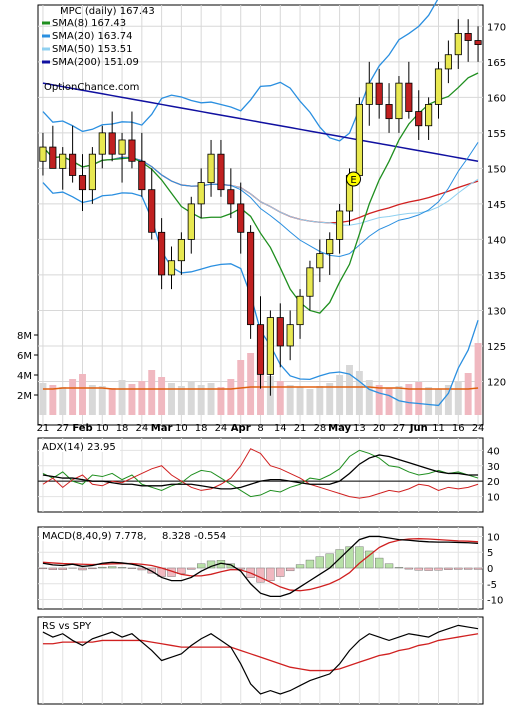 This screenshot has width=526, height=706. I want to click on rs-label: RS vs SPY, so click(67, 626).